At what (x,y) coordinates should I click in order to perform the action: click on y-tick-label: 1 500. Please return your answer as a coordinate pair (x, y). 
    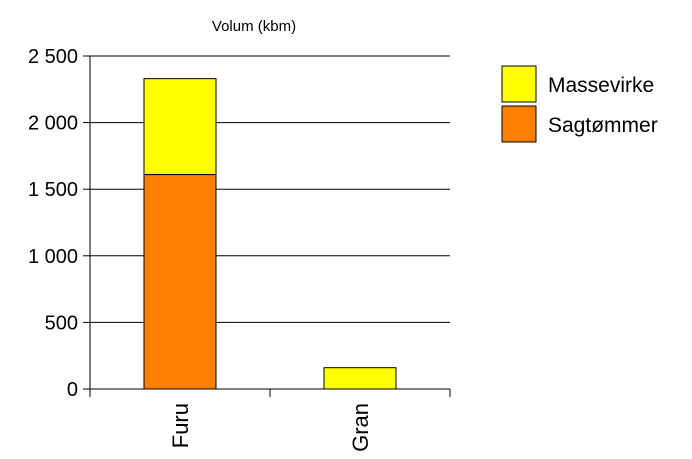
    Looking at the image, I should click on (53, 190).